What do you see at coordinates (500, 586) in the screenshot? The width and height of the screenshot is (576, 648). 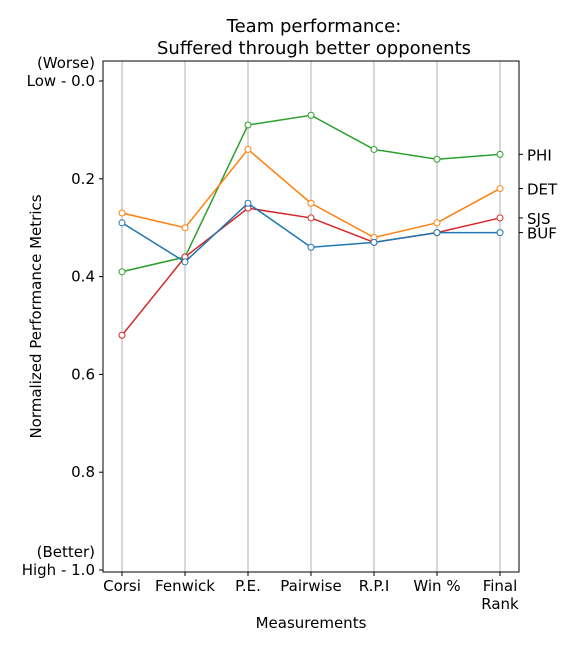 I see `x-tick-label: Final` at bounding box center [500, 586].